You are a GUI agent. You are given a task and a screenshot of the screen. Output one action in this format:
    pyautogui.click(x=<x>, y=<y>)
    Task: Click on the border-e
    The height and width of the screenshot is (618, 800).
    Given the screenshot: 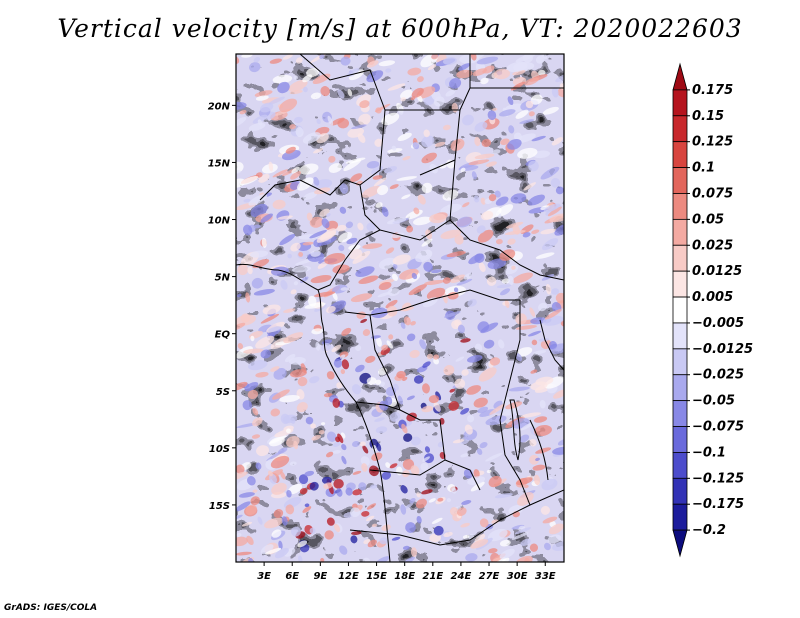 What is the action you would take?
    pyautogui.click(x=415, y=230)
    